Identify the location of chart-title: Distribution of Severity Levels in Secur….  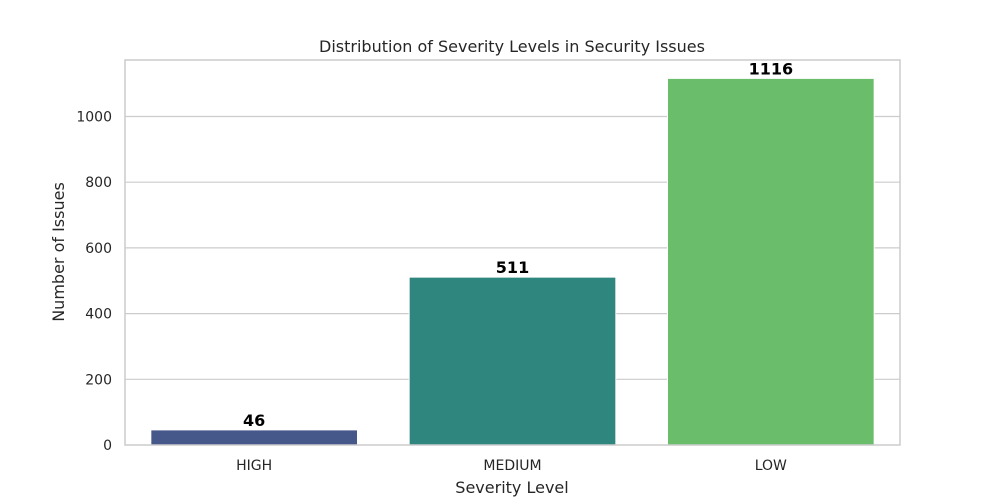
(512, 46).